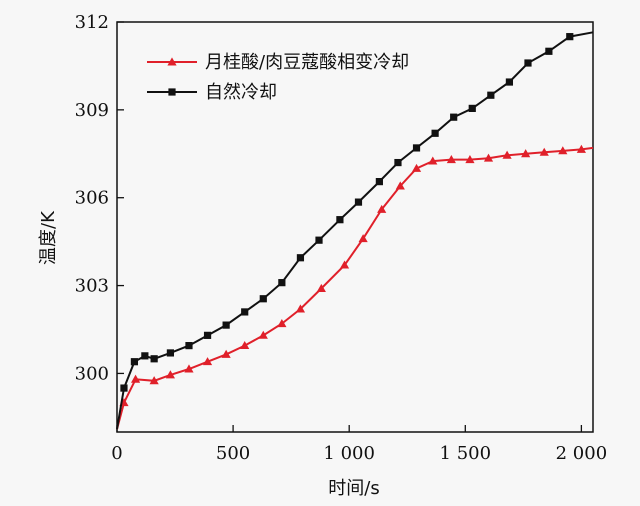  I want to click on legend-label: 月桂酸/肉豆蔻酸相变冷却, so click(307, 62).